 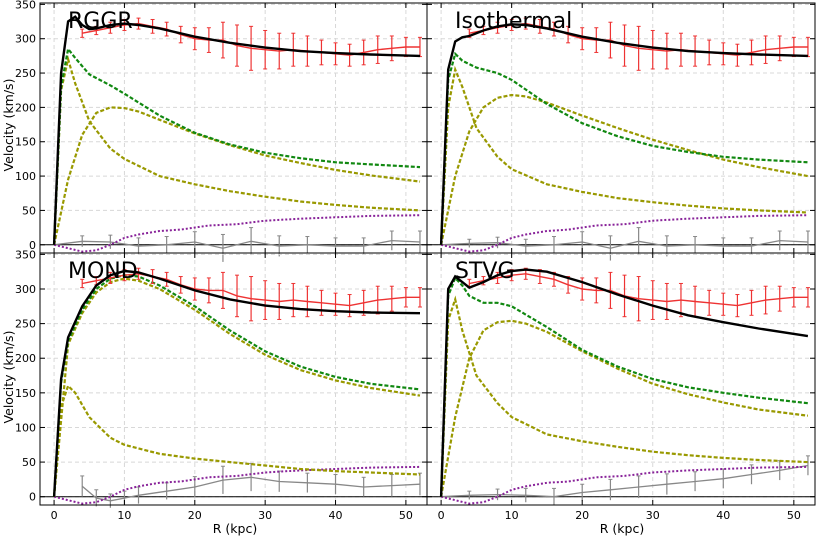 I want to click on x-axis-label-left: R (kpc), so click(x=235, y=528).